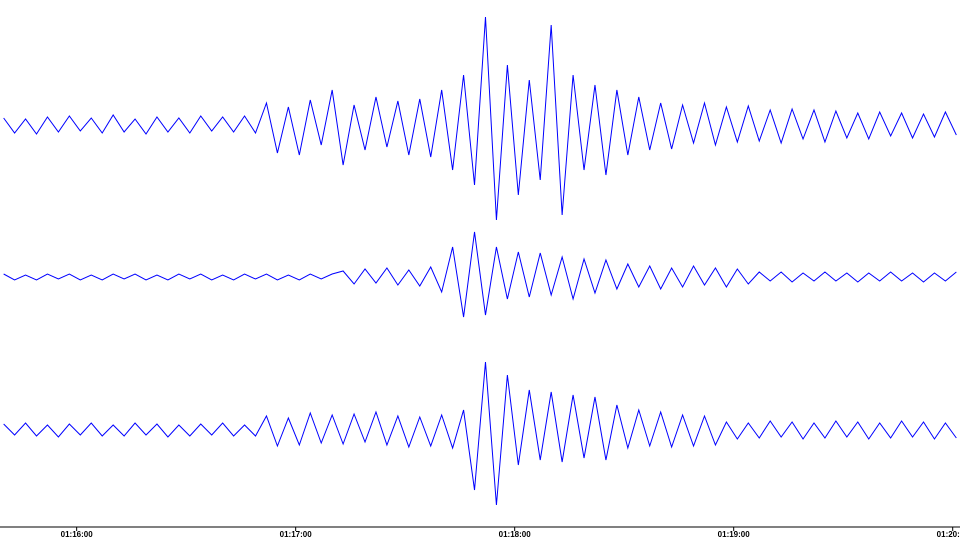 The height and width of the screenshot is (540, 960). Describe the element at coordinates (296, 534) in the screenshot. I see `x-tick-label: 01:17:00` at that location.